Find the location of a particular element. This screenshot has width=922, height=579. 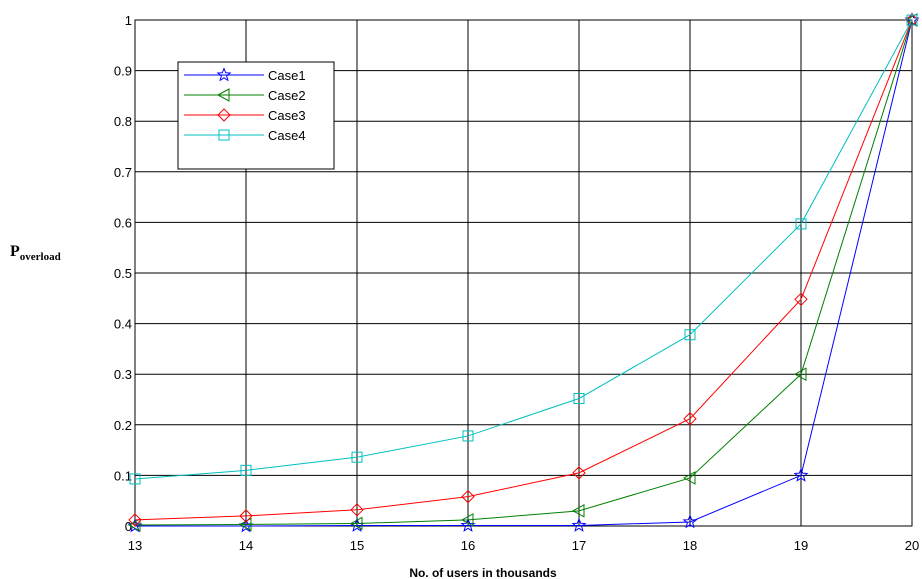

legend-label-case2: Case2 is located at coordinates (287, 95).